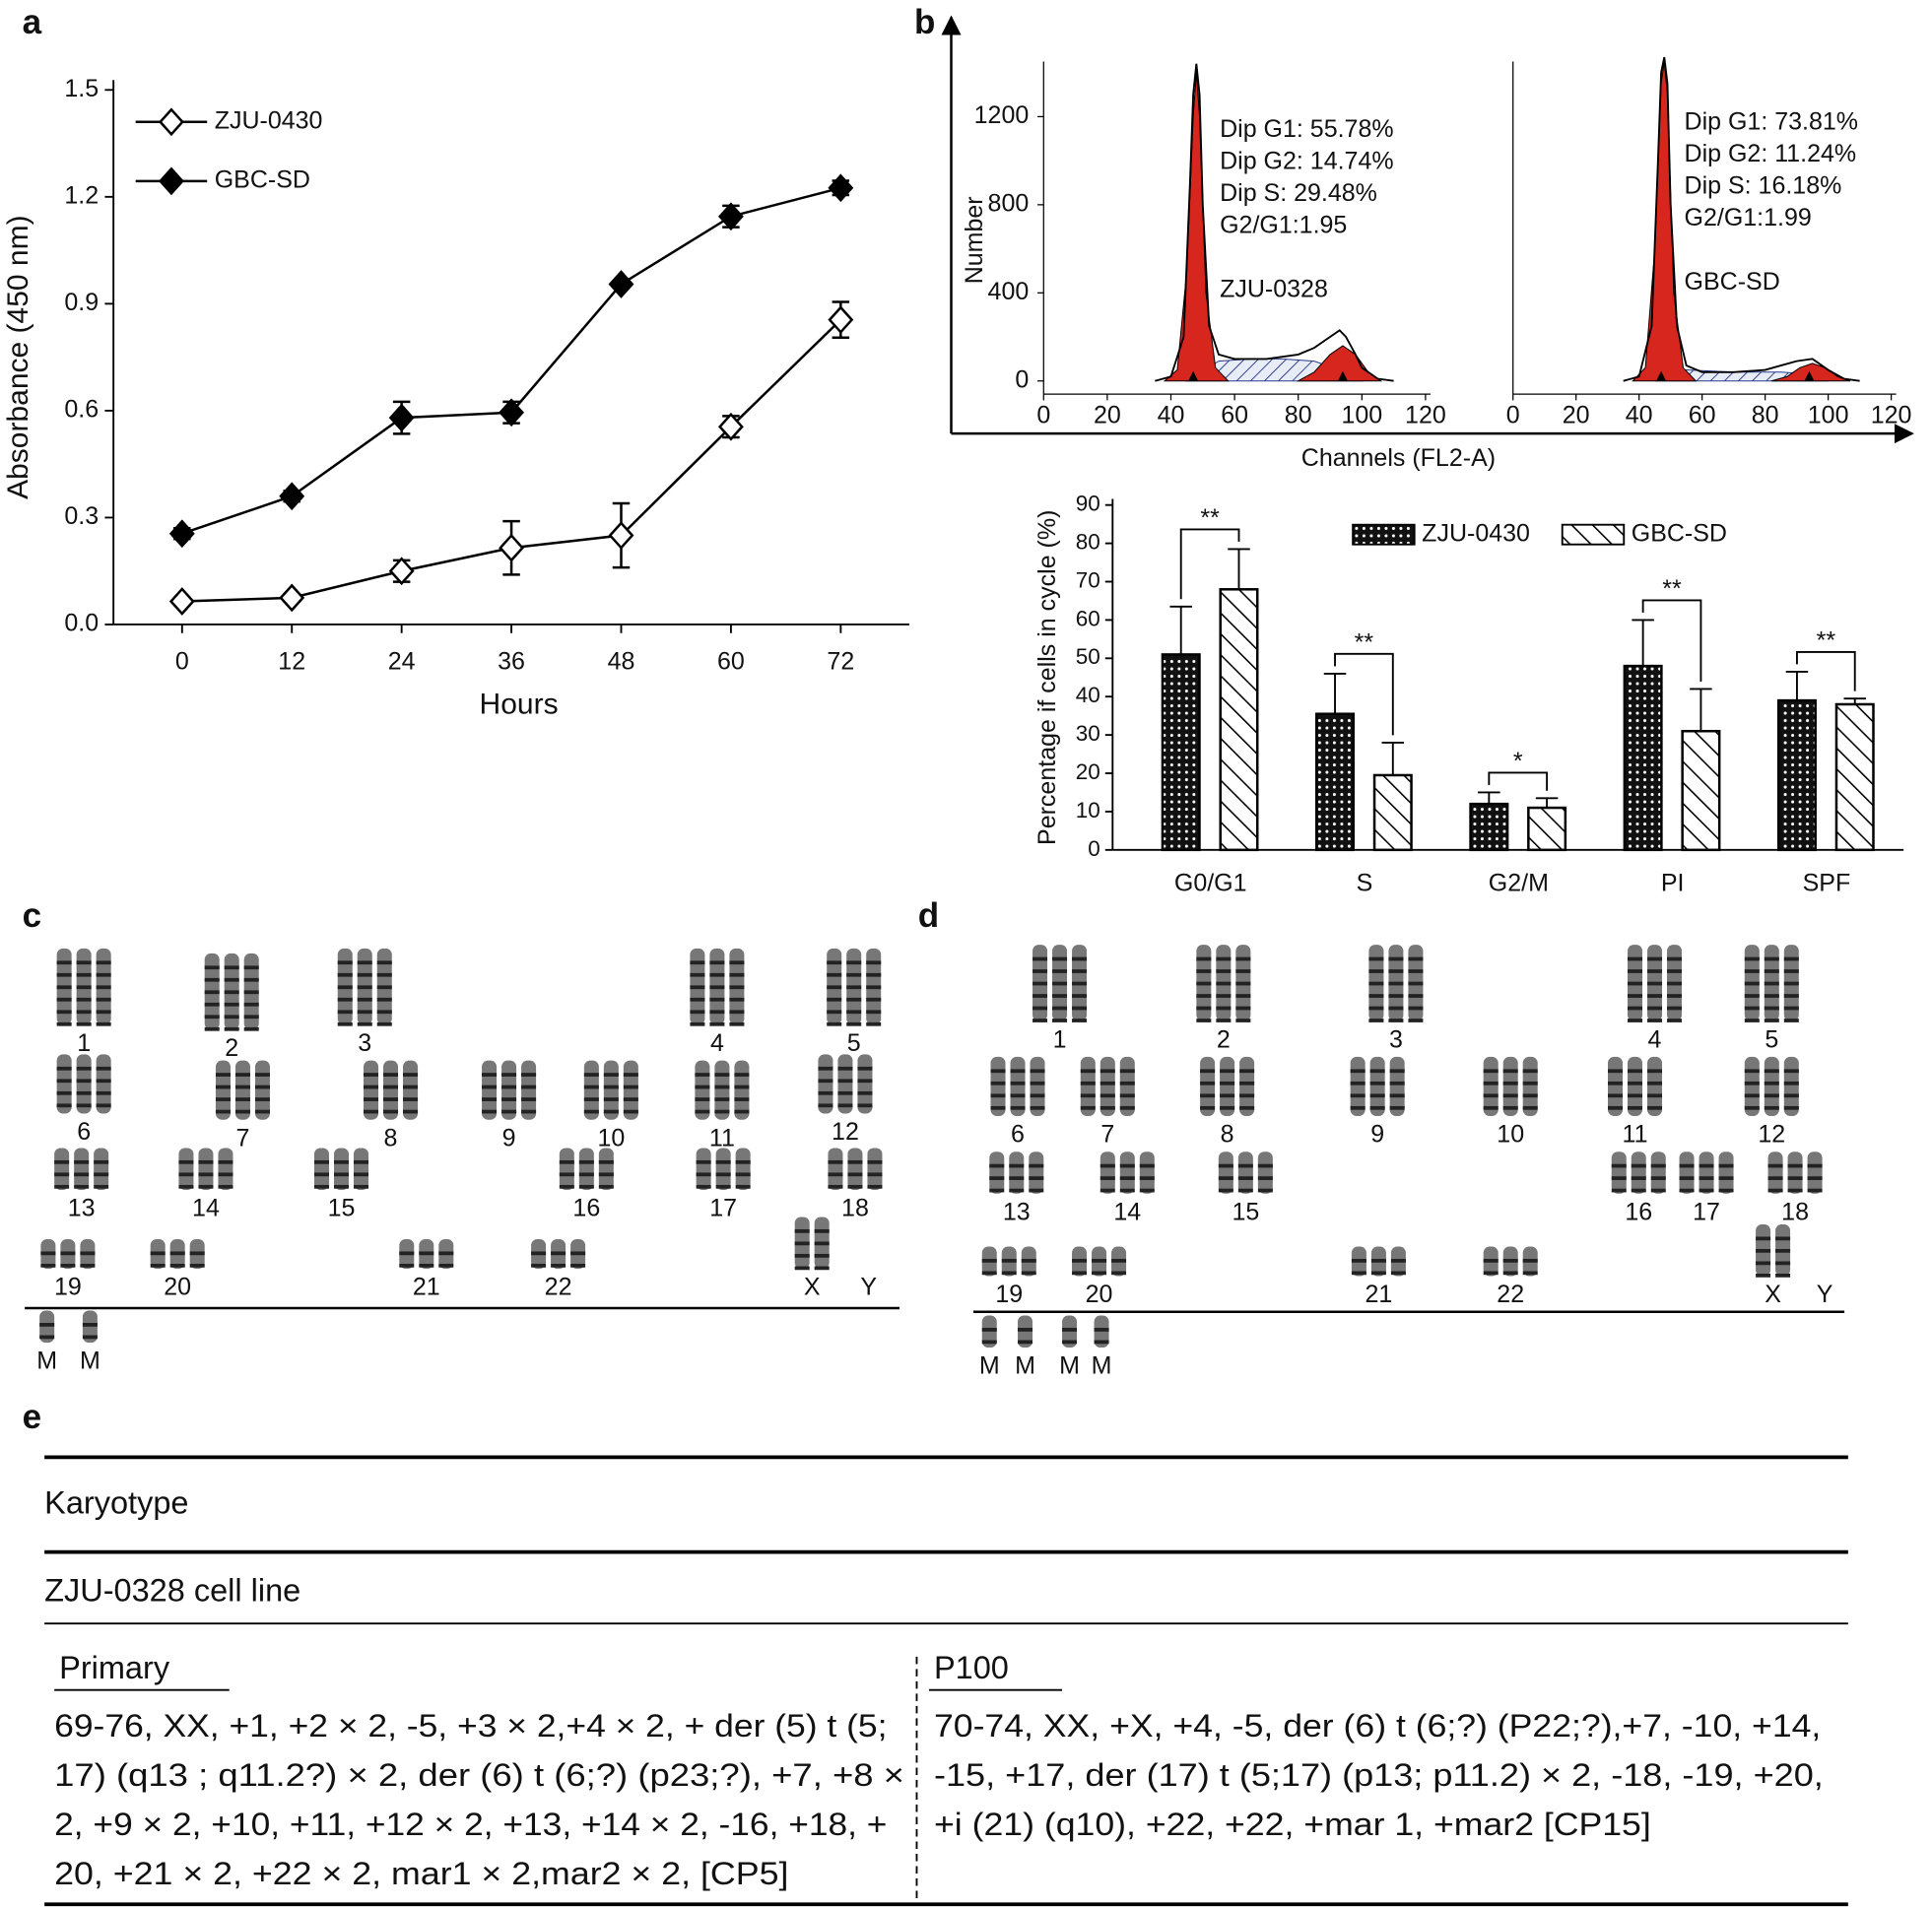 The height and width of the screenshot is (1908, 1932). What do you see at coordinates (1088, 542) in the screenshot?
I see `y-tick-label: 80` at bounding box center [1088, 542].